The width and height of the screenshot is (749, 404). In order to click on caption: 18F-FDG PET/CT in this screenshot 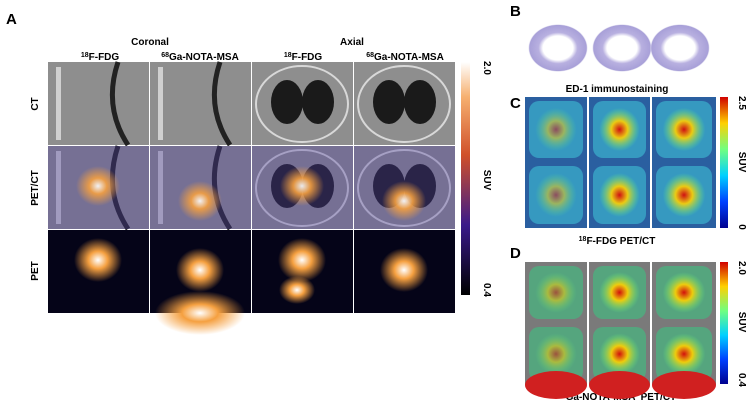, I will do `click(617, 241)`.